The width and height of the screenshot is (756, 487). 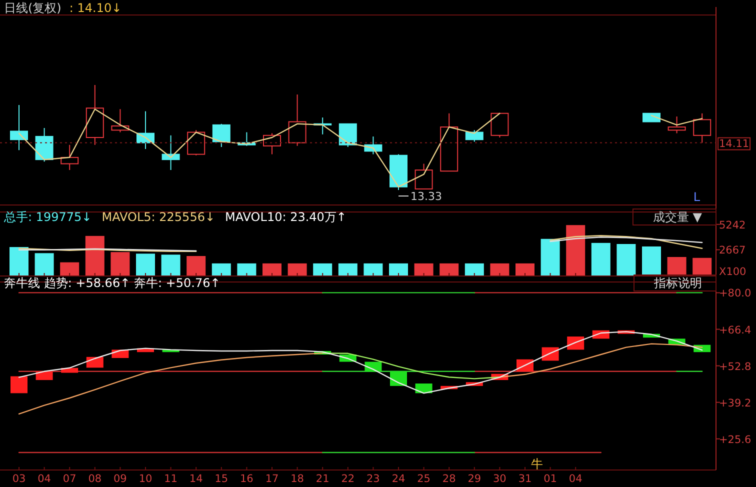 I want to click on x-tick-label: 25, so click(x=423, y=479).